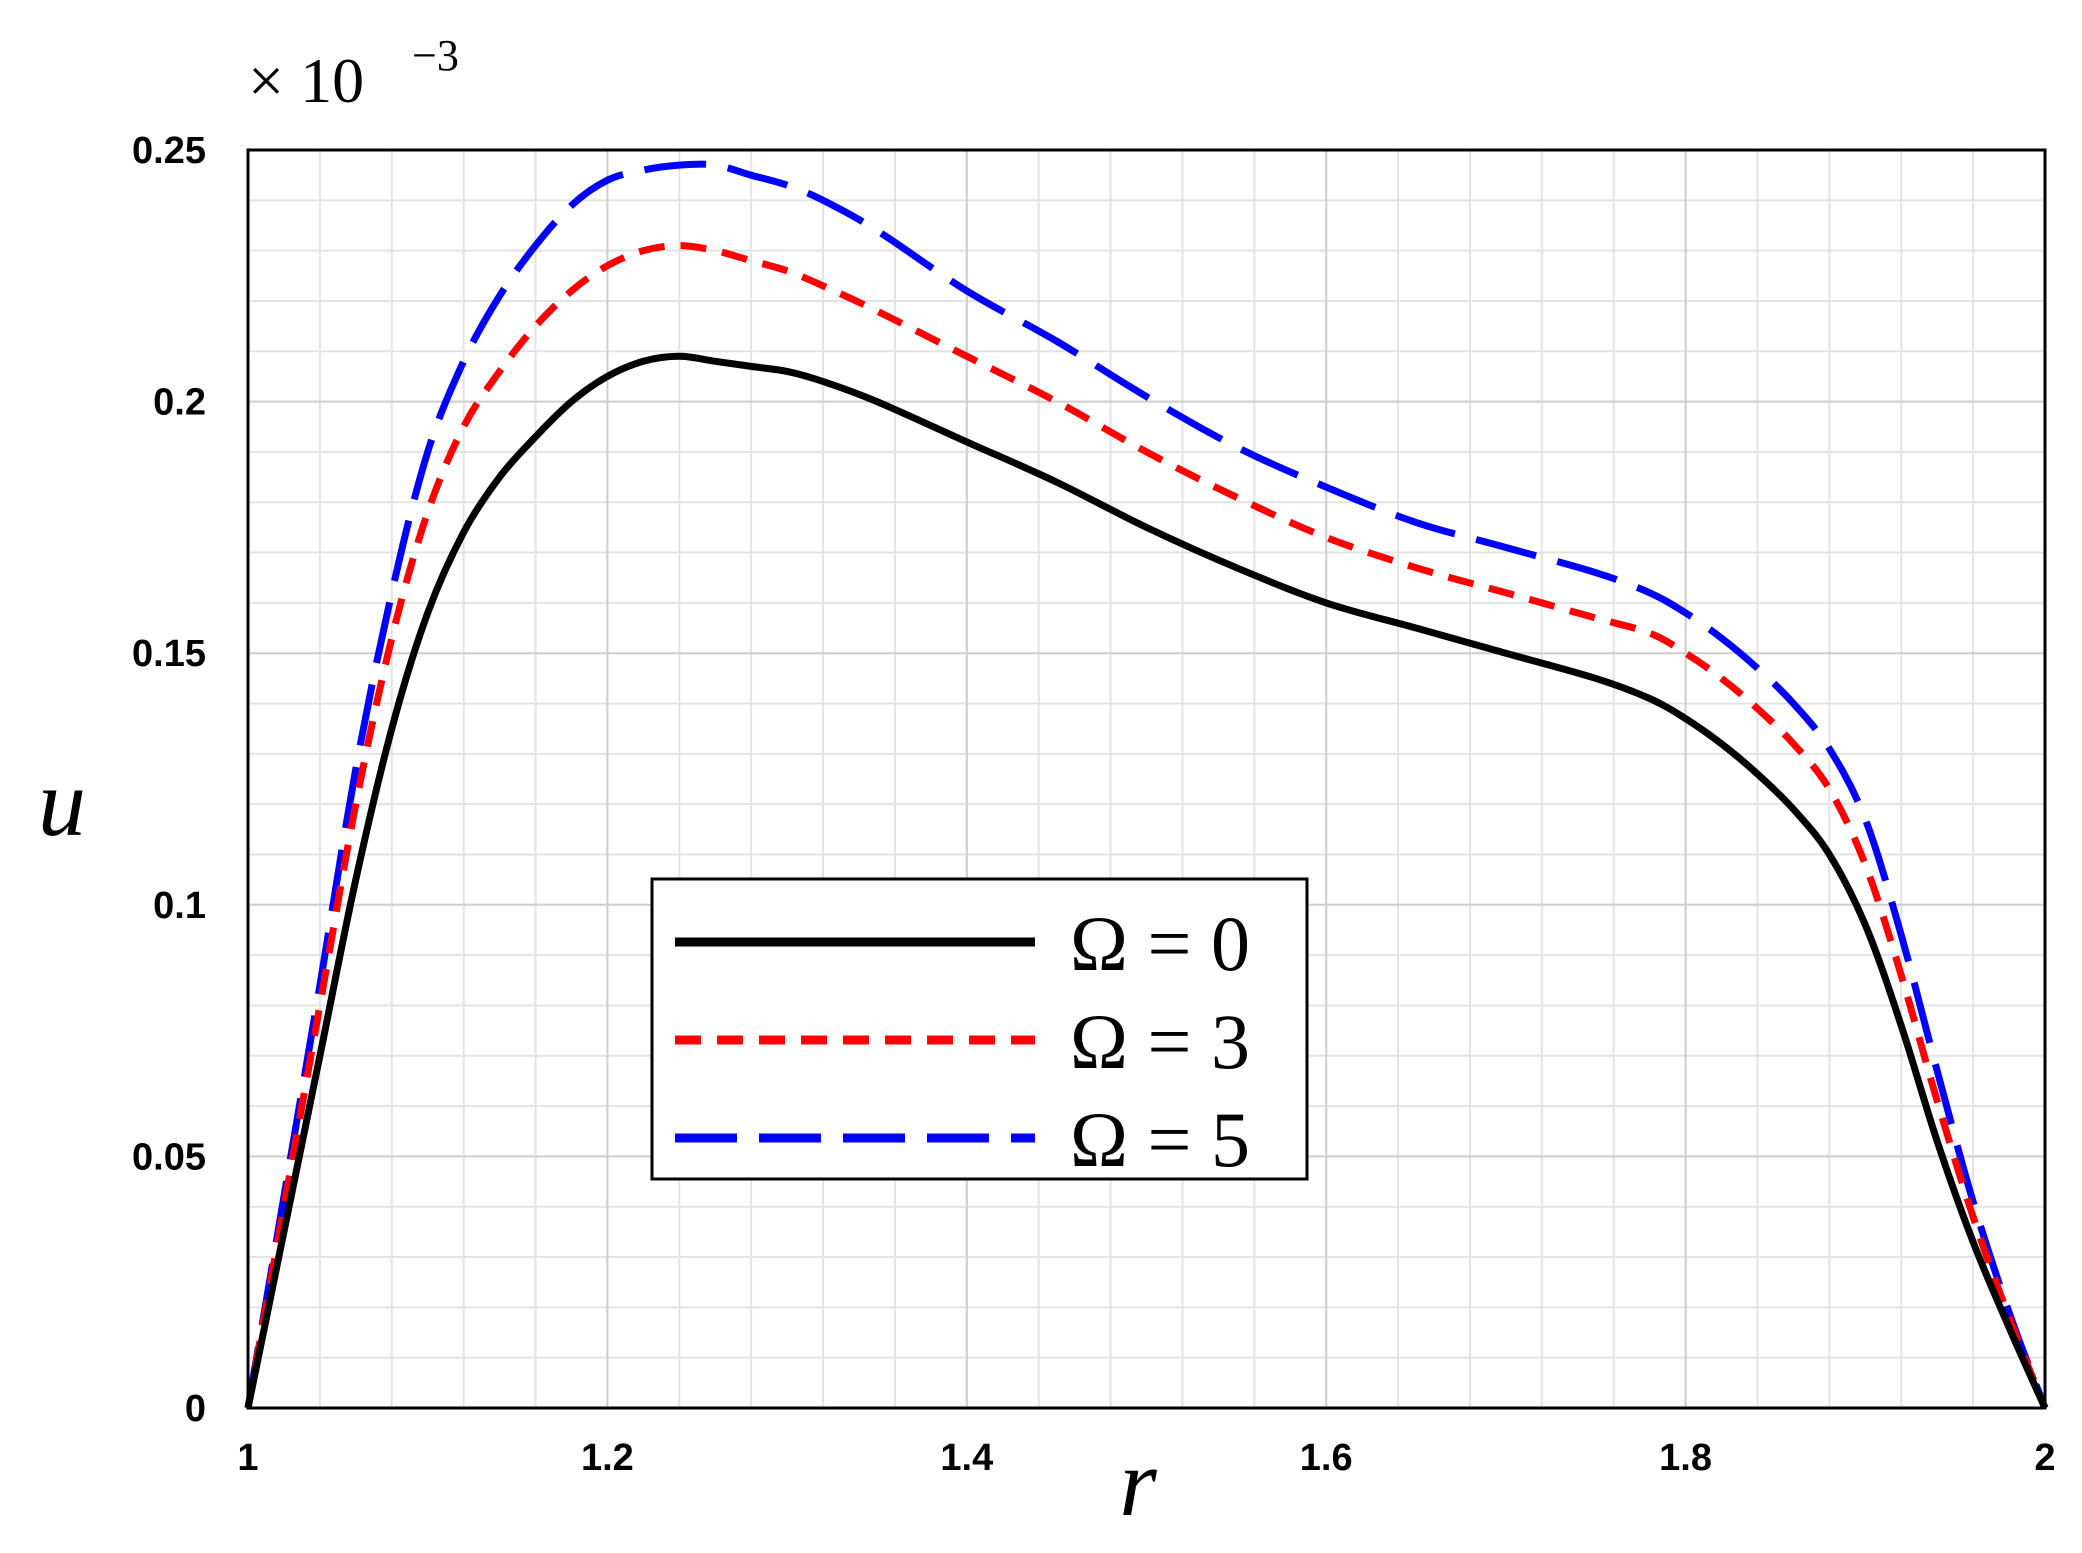  I want to click on x-tick-label: 1.2, so click(607, 1458).